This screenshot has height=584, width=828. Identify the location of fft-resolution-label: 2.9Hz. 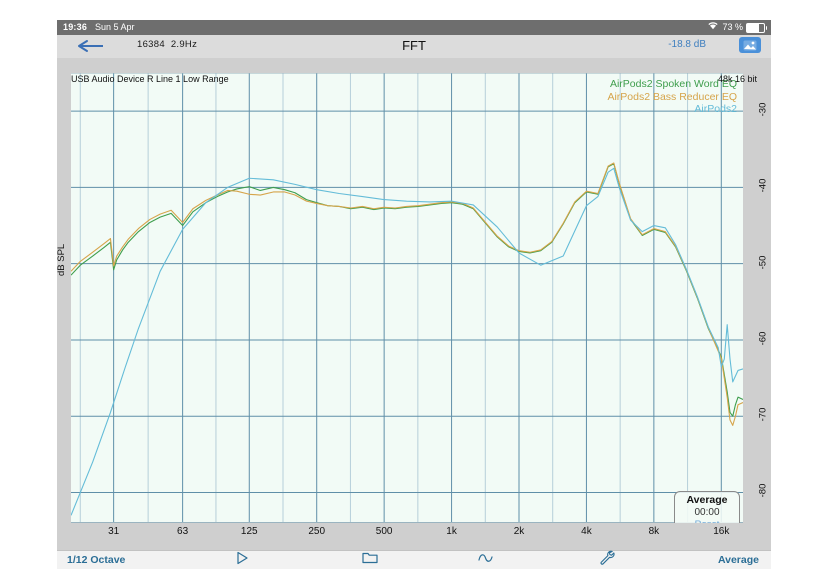
(184, 44).